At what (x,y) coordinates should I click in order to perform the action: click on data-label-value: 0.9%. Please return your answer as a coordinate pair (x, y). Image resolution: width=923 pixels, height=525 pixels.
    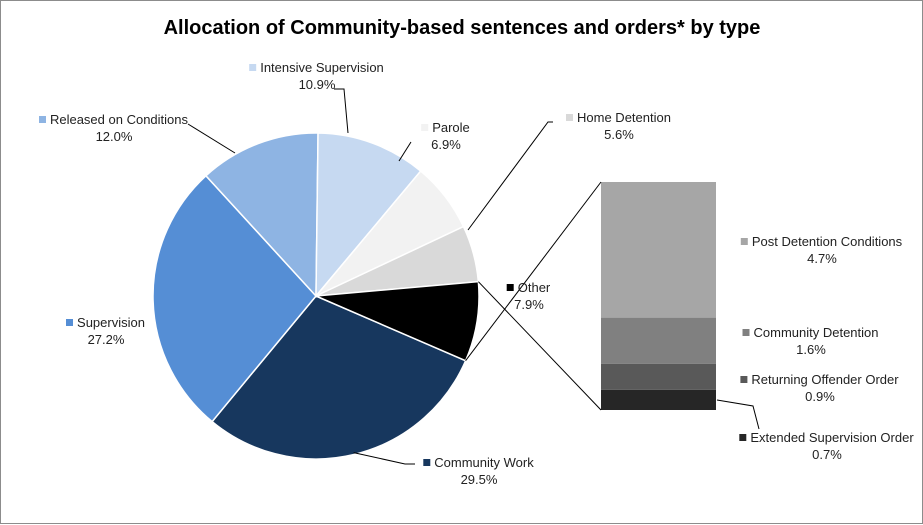
    Looking at the image, I should click on (820, 396).